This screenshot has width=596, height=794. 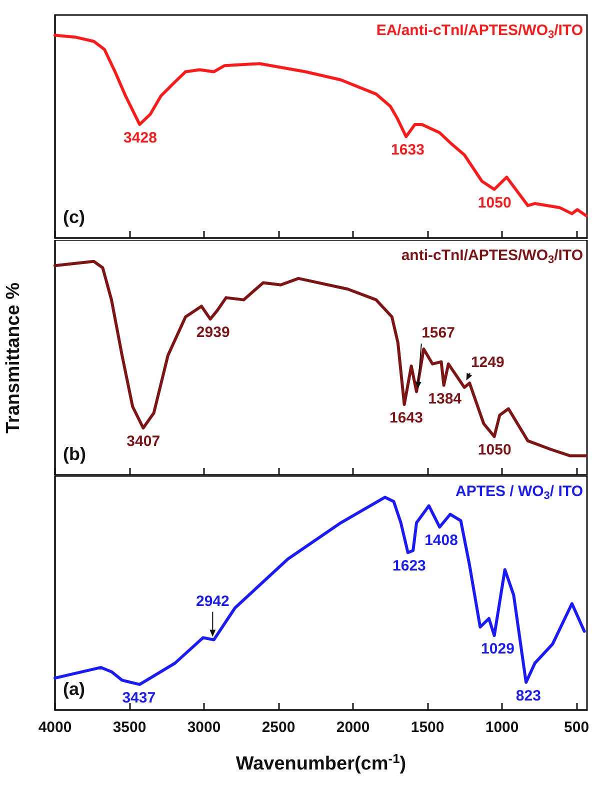 What do you see at coordinates (407, 150) in the screenshot?
I see `annotation: 1633` at bounding box center [407, 150].